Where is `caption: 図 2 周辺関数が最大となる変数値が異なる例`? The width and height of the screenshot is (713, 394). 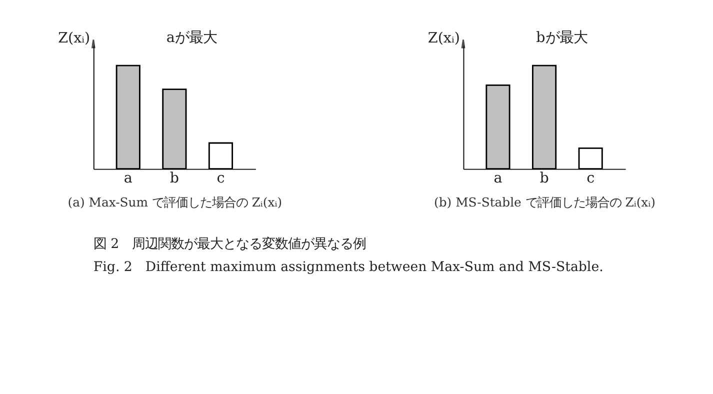 caption: 図 2 周辺関数が最大となる変数値が異なる例 is located at coordinates (229, 244).